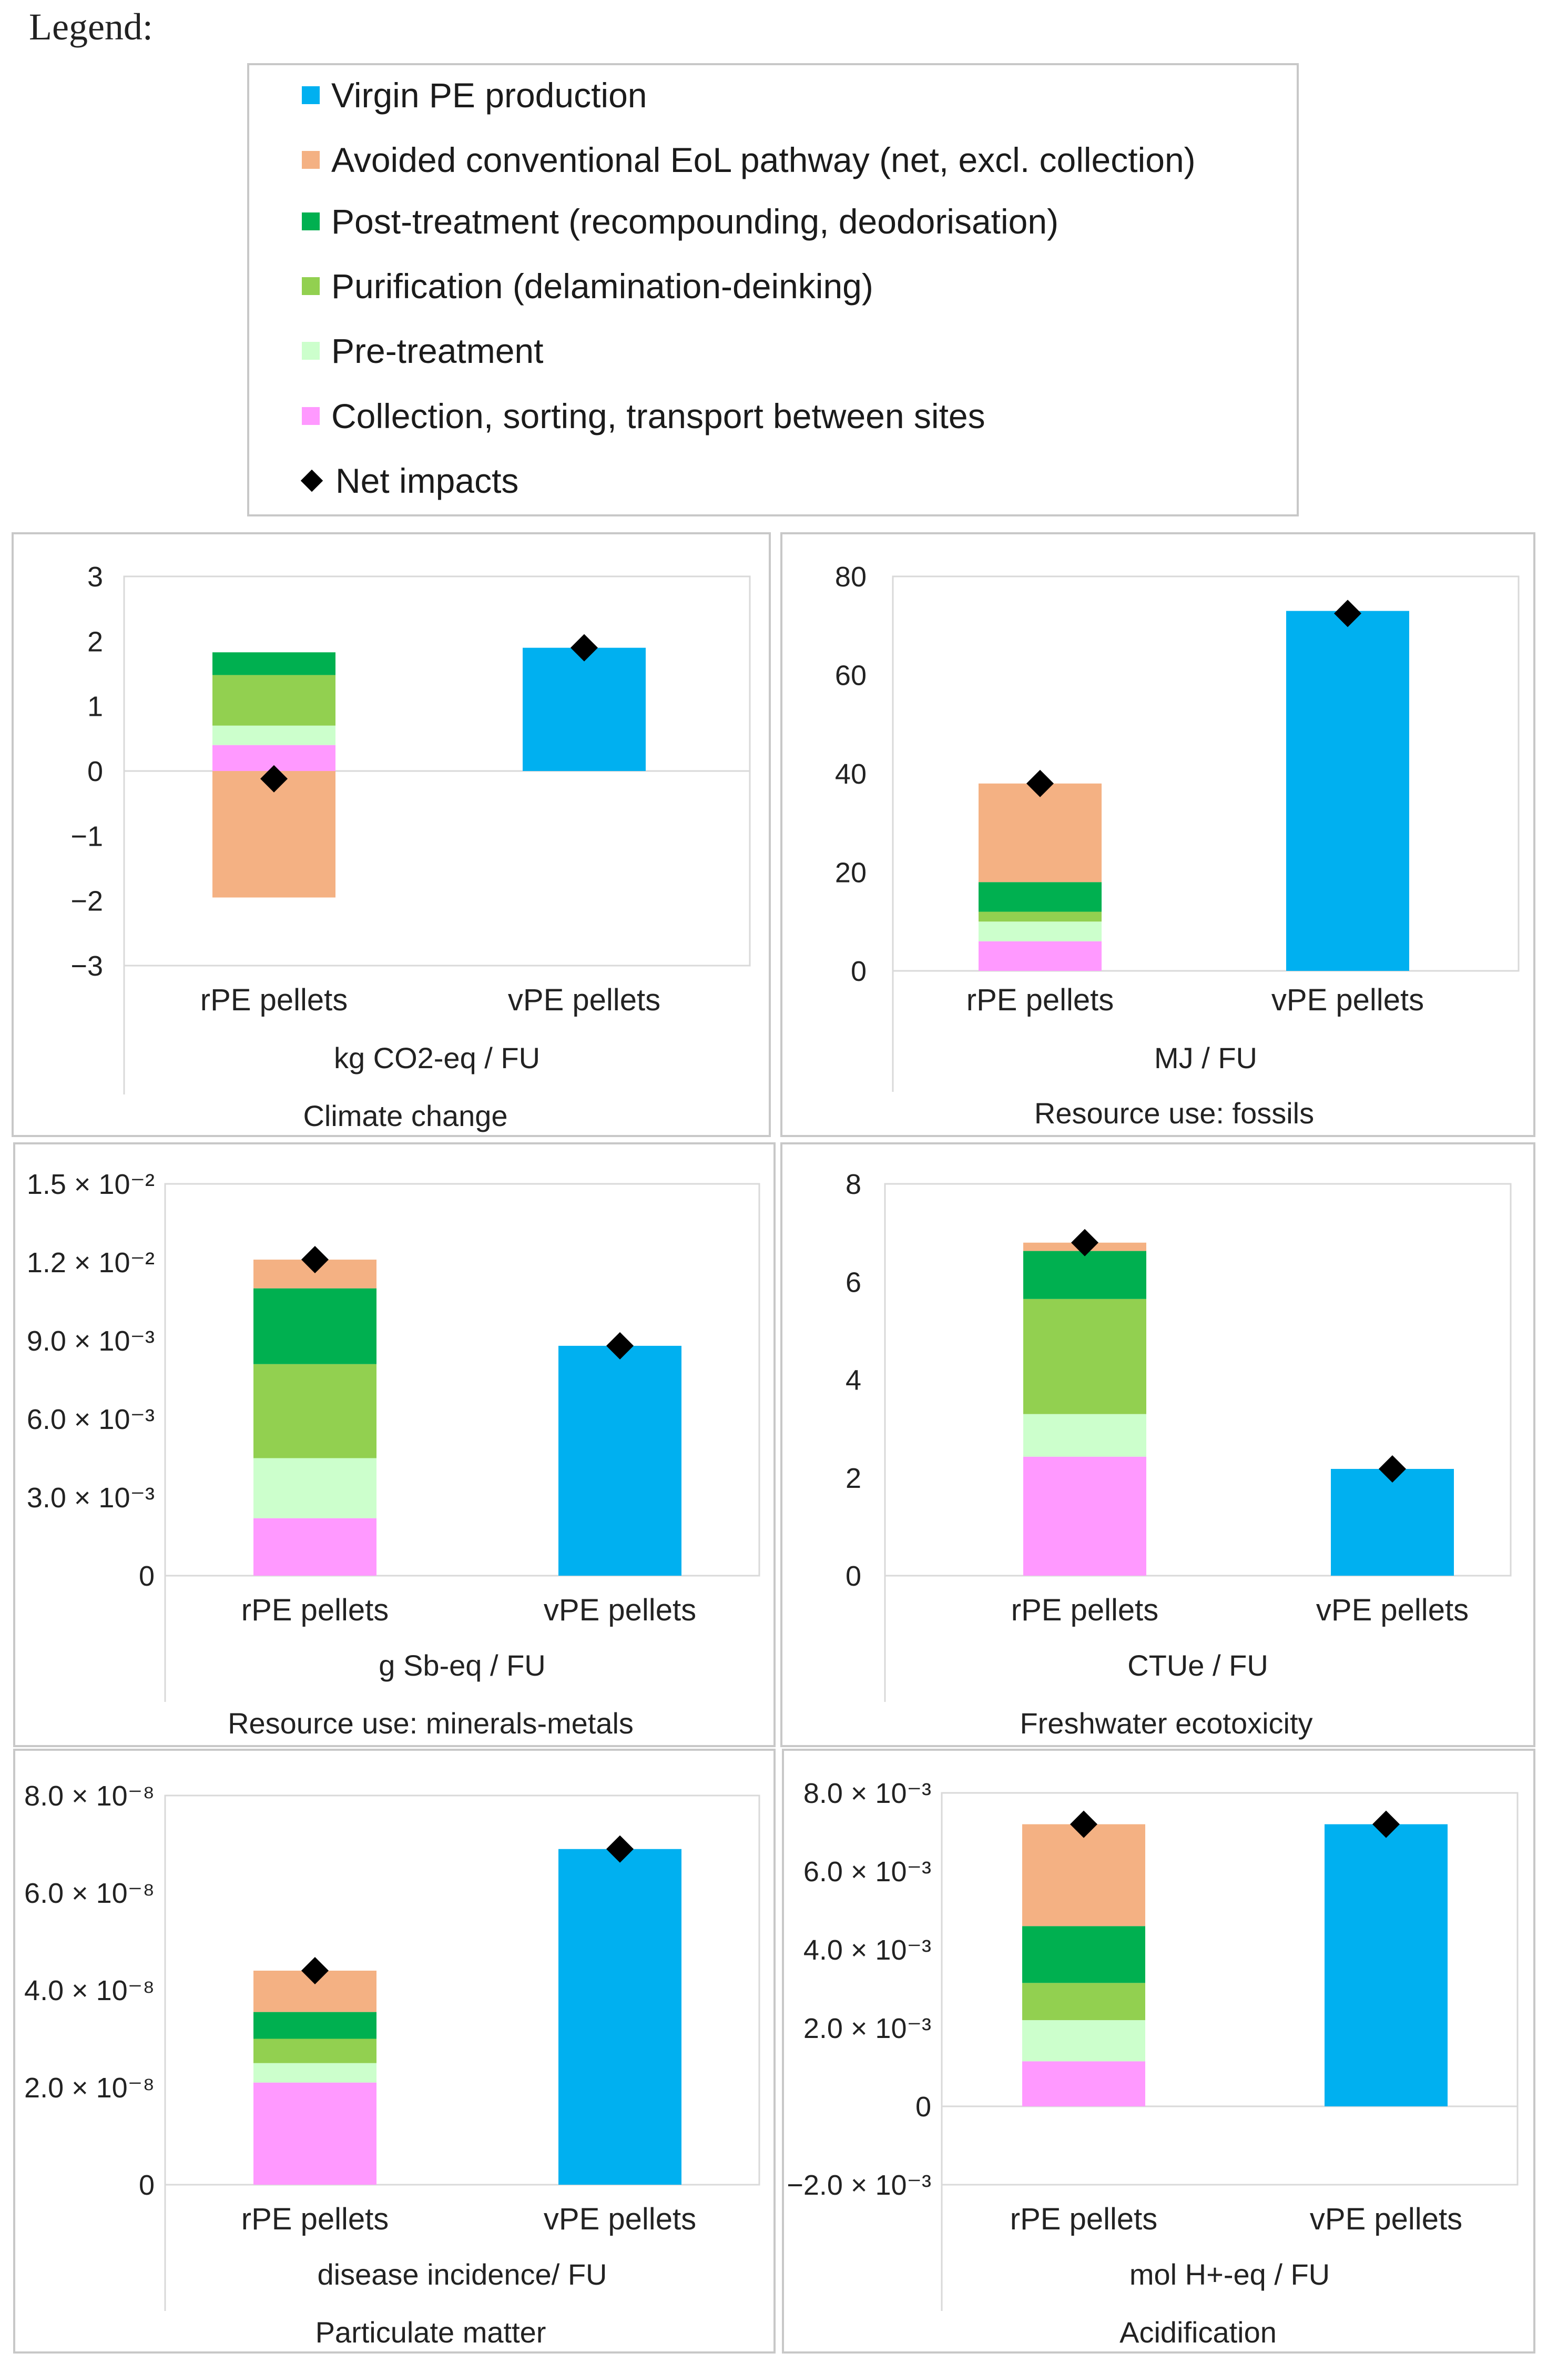 The image size is (1568, 2363). What do you see at coordinates (86, 901) in the screenshot?
I see `y-tick-label: −2` at bounding box center [86, 901].